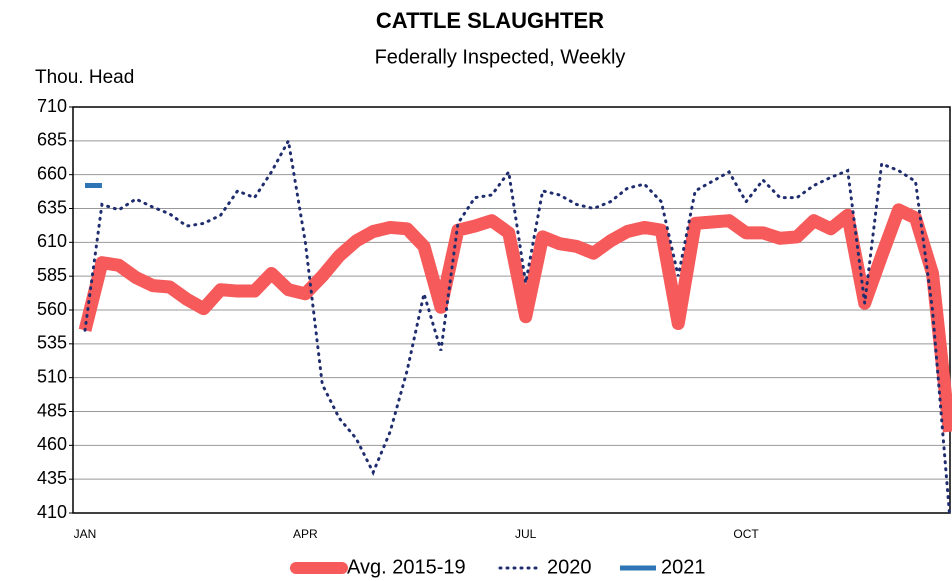 The height and width of the screenshot is (581, 952). What do you see at coordinates (526, 534) in the screenshot?
I see `x-tick-label: JUL` at bounding box center [526, 534].